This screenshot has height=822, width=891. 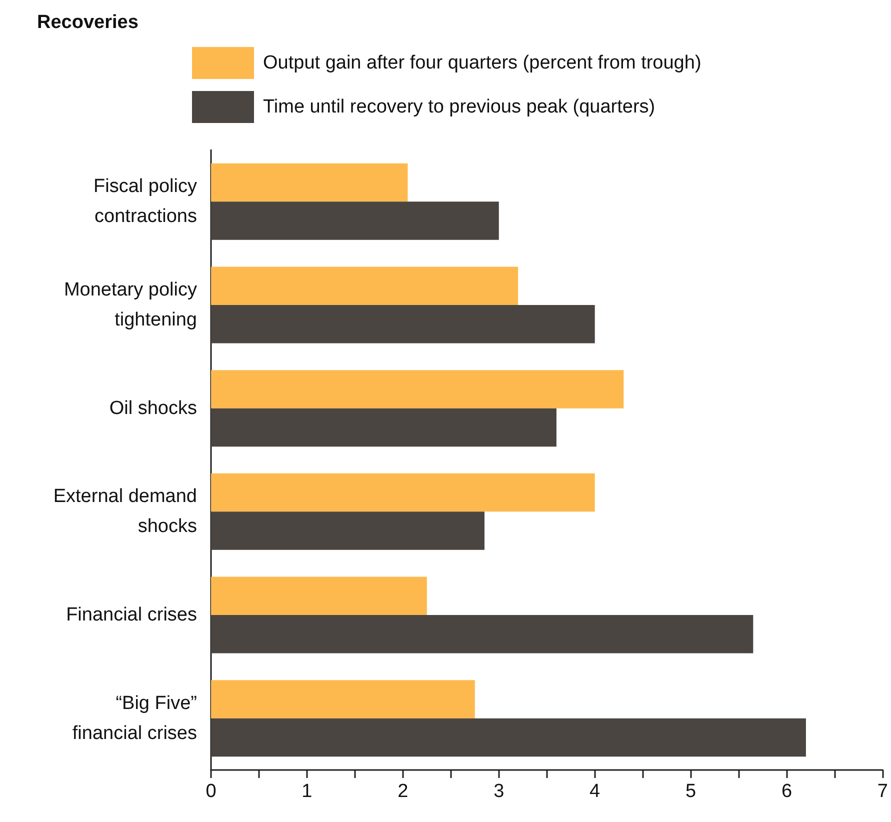 I want to click on x-tick-label: 5, so click(x=691, y=791).